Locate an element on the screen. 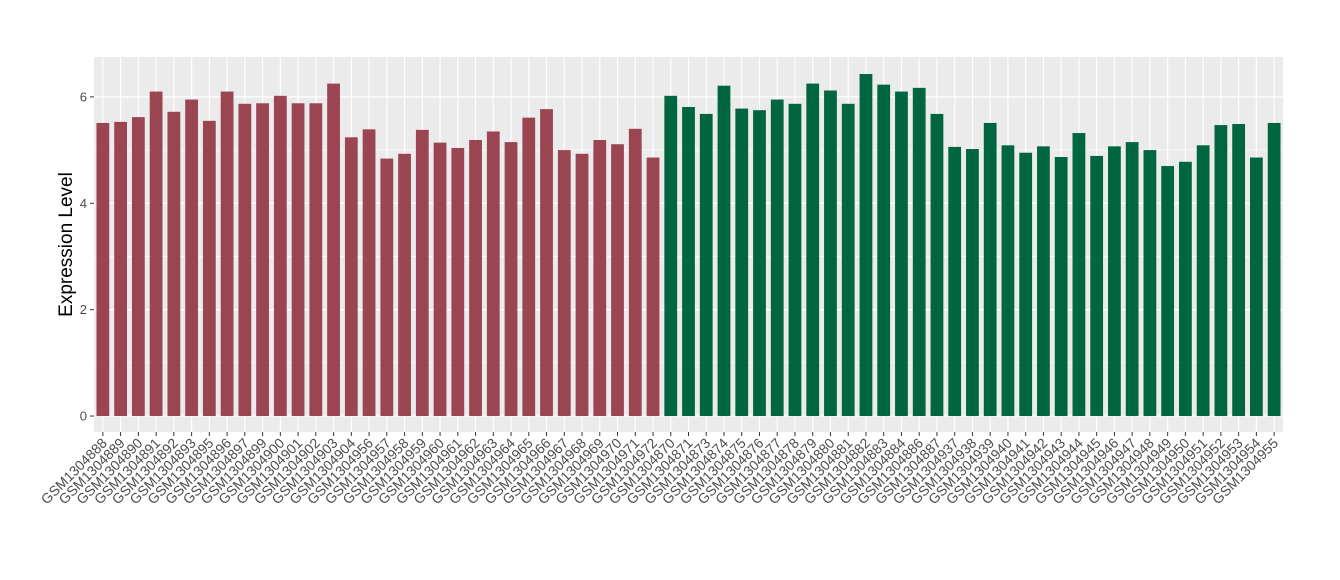 The image size is (1340, 580). y-axis: 0 2 4 6 is located at coordinates (87, 256).